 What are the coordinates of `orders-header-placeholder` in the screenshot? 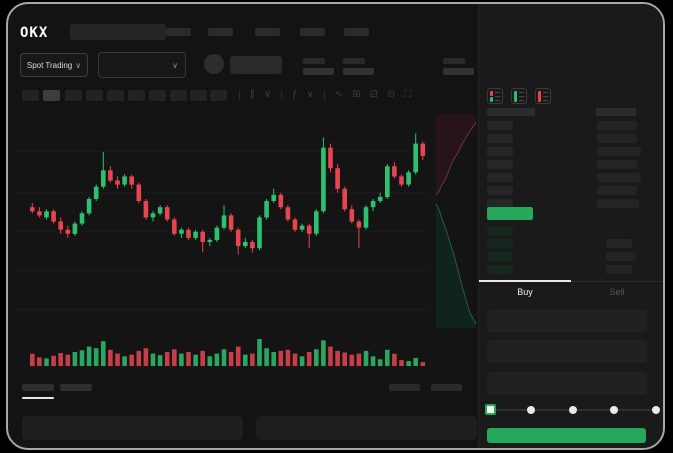 It's located at (404, 387).